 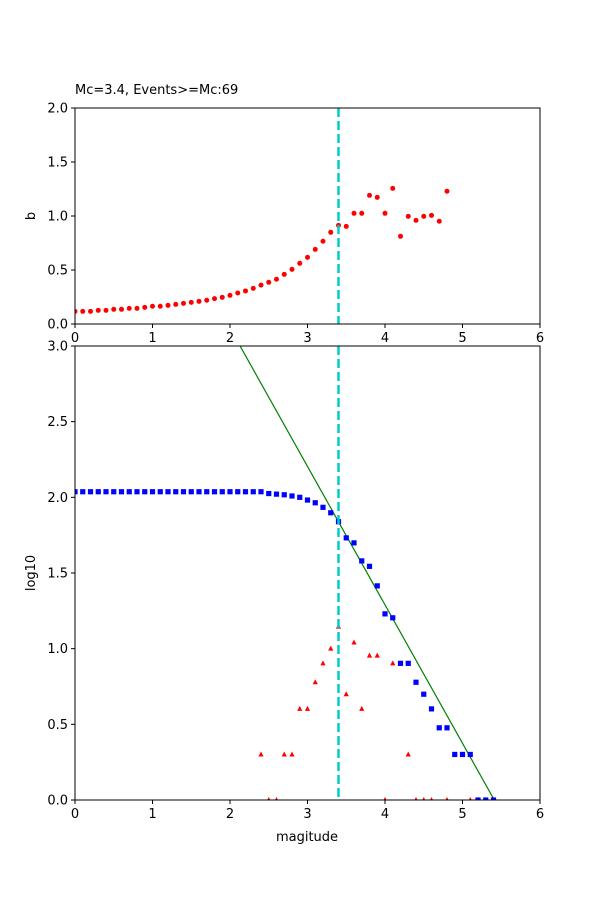 What do you see at coordinates (156, 90) in the screenshot?
I see `top-chart-title: Mc=3.4, Events>=Mc:69` at bounding box center [156, 90].